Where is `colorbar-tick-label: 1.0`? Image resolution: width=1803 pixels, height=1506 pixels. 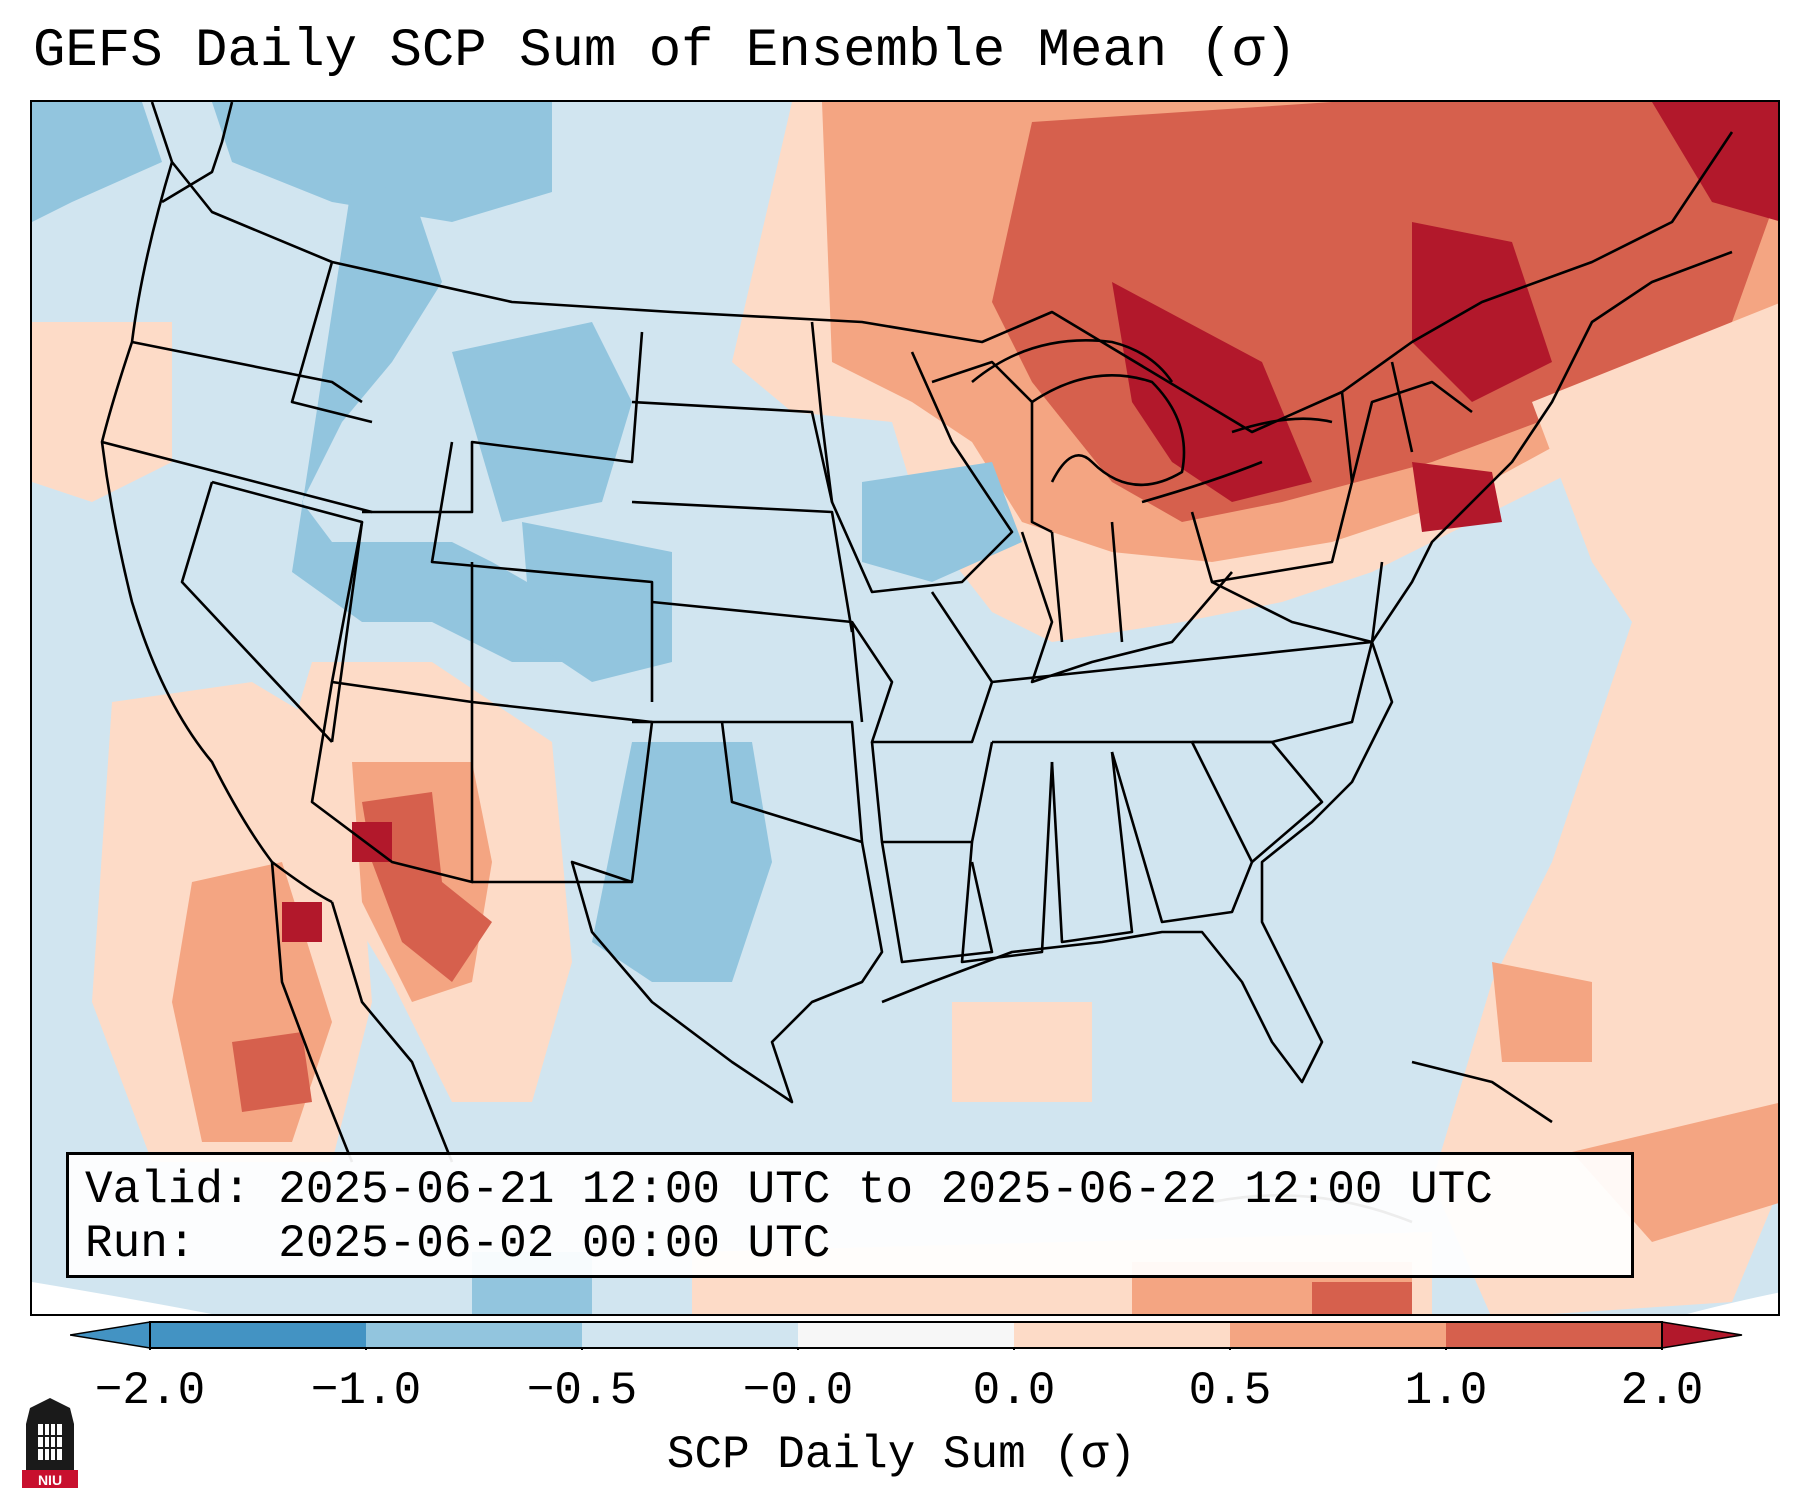
colorbar-tick-label: 1.0 is located at coordinates (1446, 1391).